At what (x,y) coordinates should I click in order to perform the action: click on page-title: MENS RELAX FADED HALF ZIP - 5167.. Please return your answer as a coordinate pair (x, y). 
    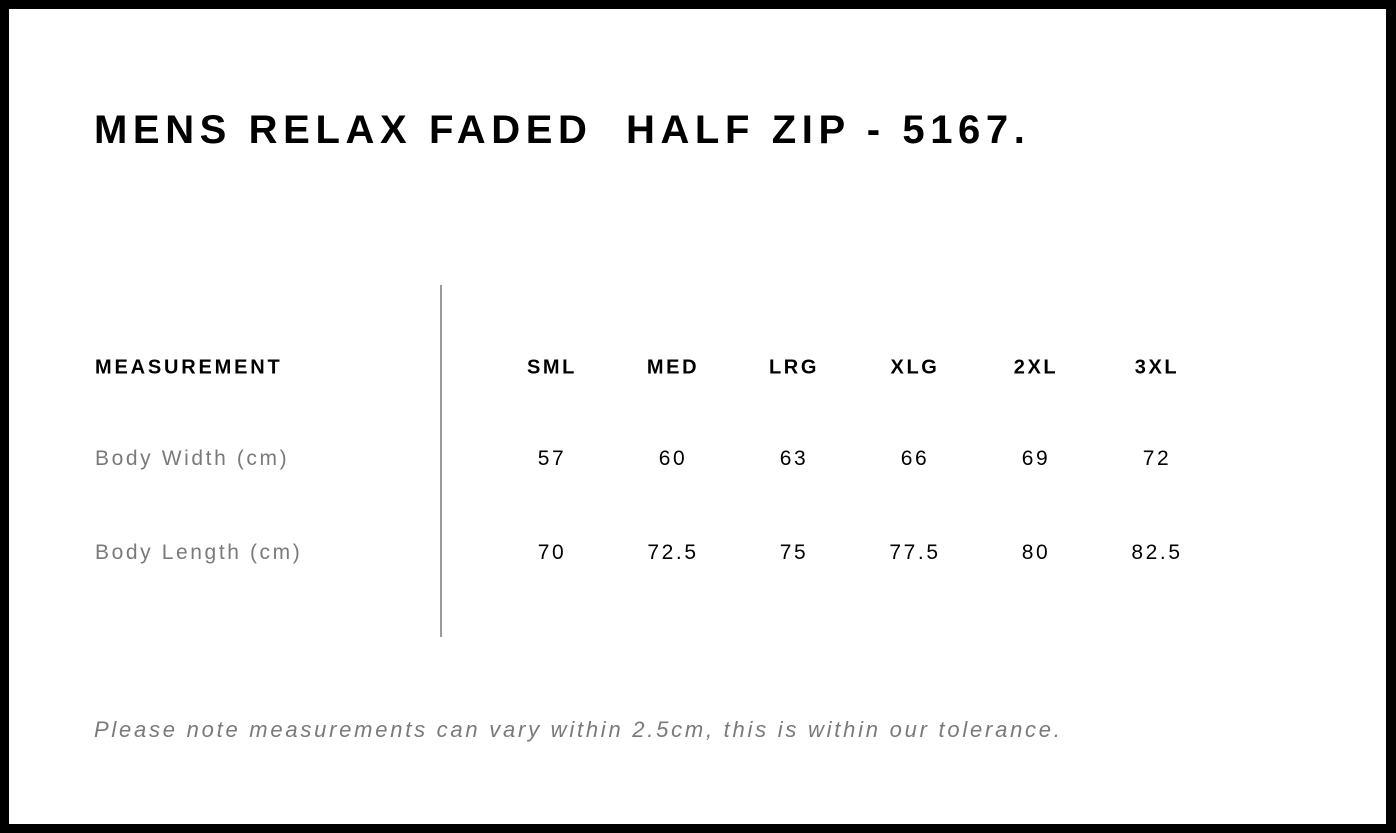
    Looking at the image, I should click on (562, 130).